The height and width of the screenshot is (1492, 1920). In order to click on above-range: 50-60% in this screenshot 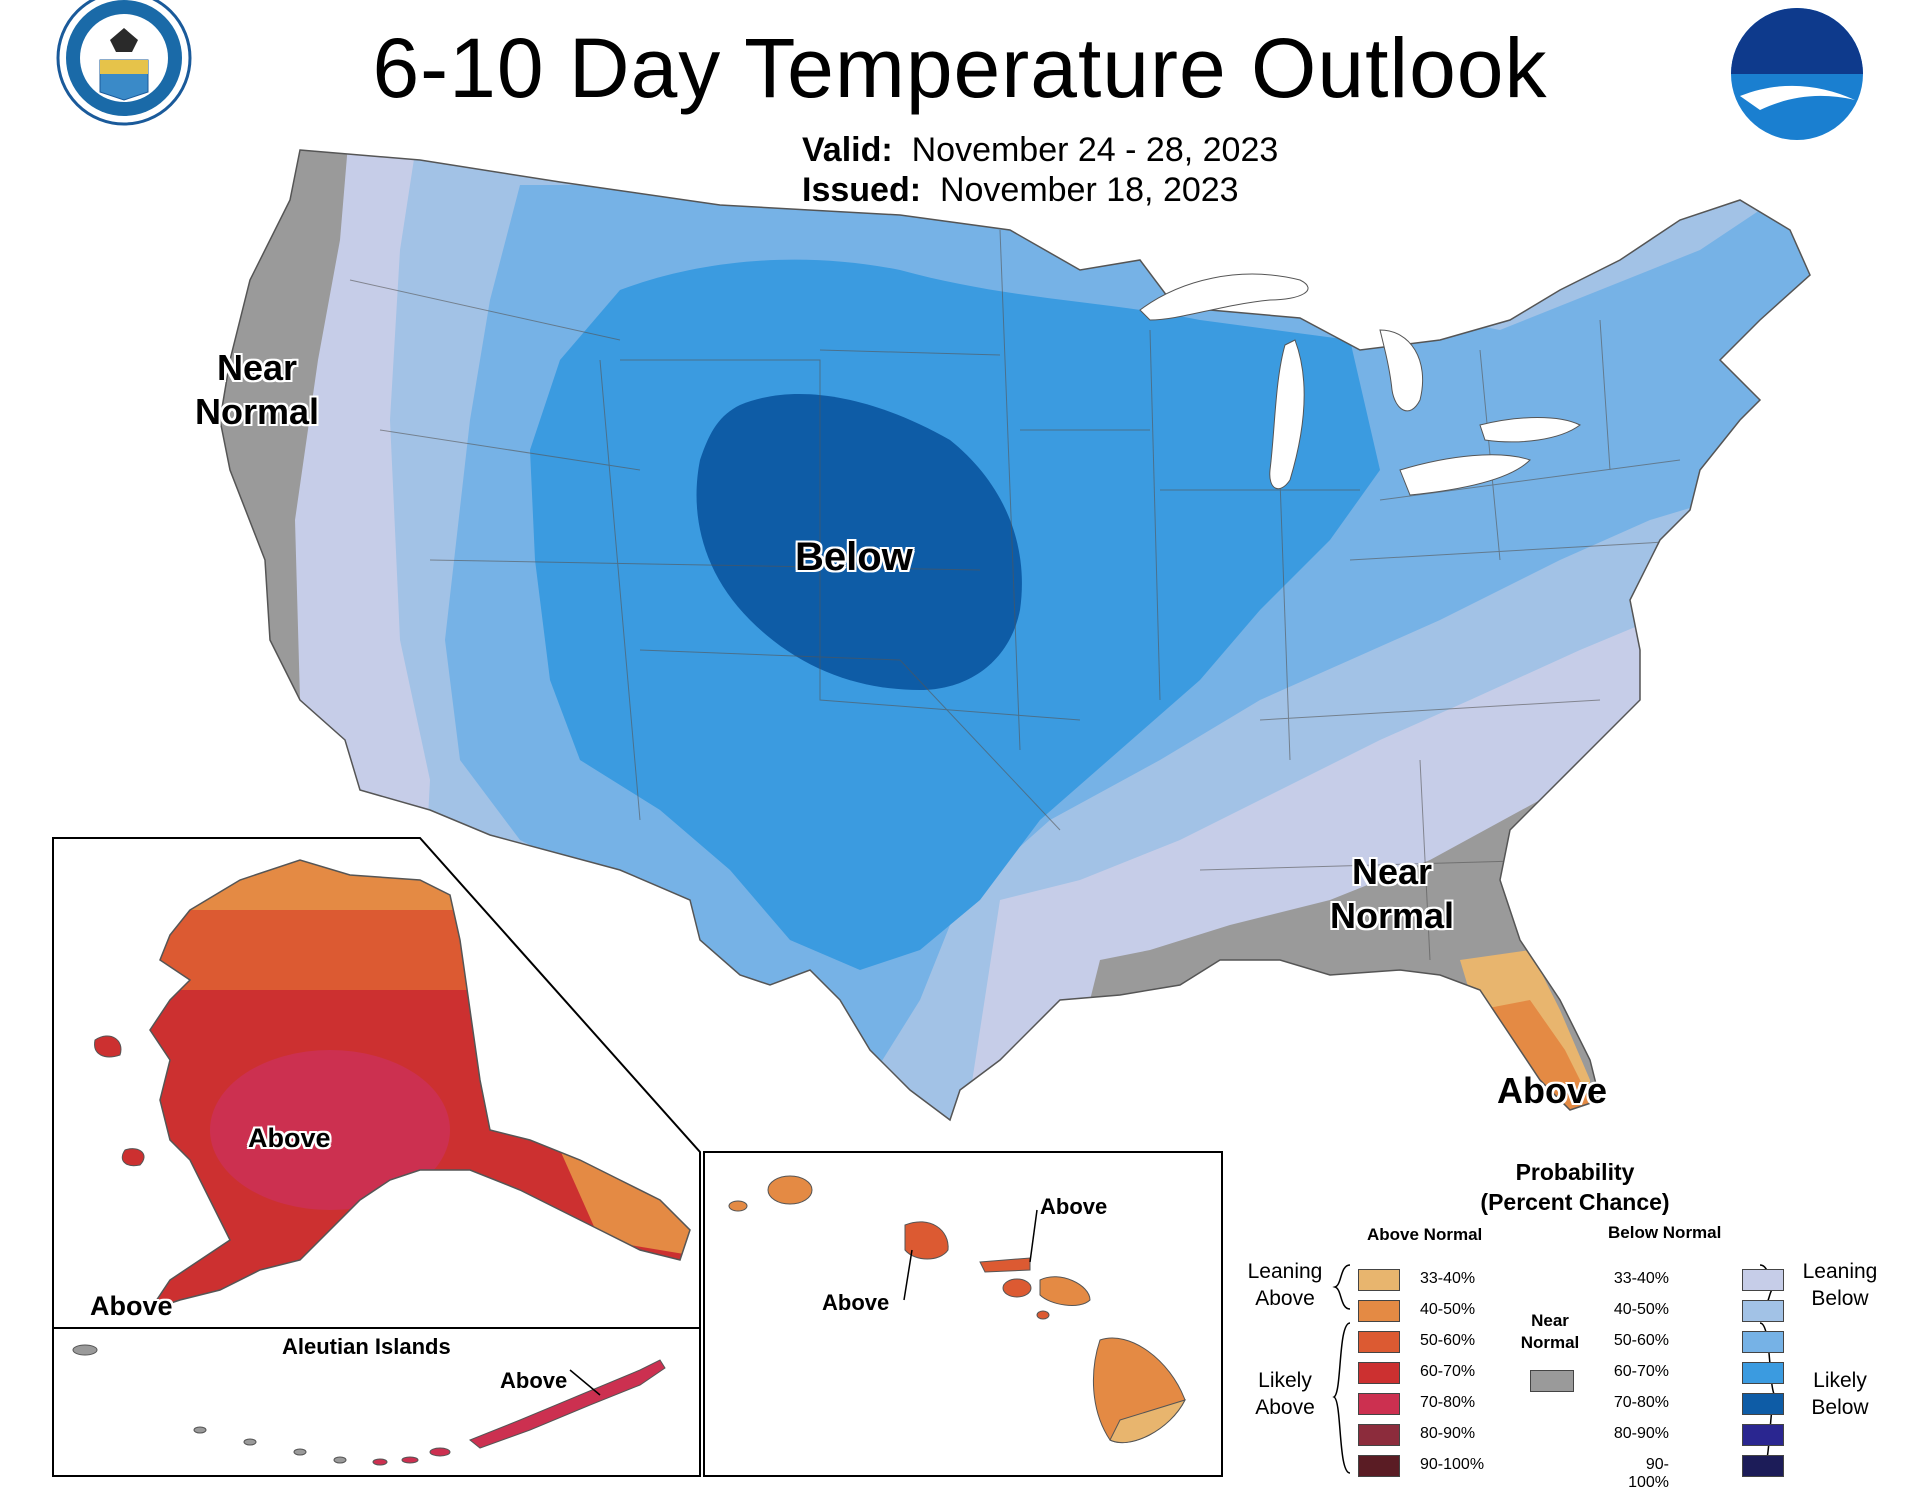, I will do `click(1448, 1340)`.